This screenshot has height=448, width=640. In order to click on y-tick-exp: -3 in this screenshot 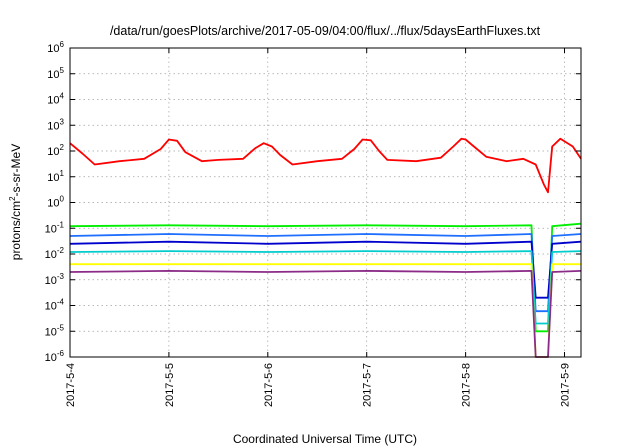, I will do `click(61, 276)`.